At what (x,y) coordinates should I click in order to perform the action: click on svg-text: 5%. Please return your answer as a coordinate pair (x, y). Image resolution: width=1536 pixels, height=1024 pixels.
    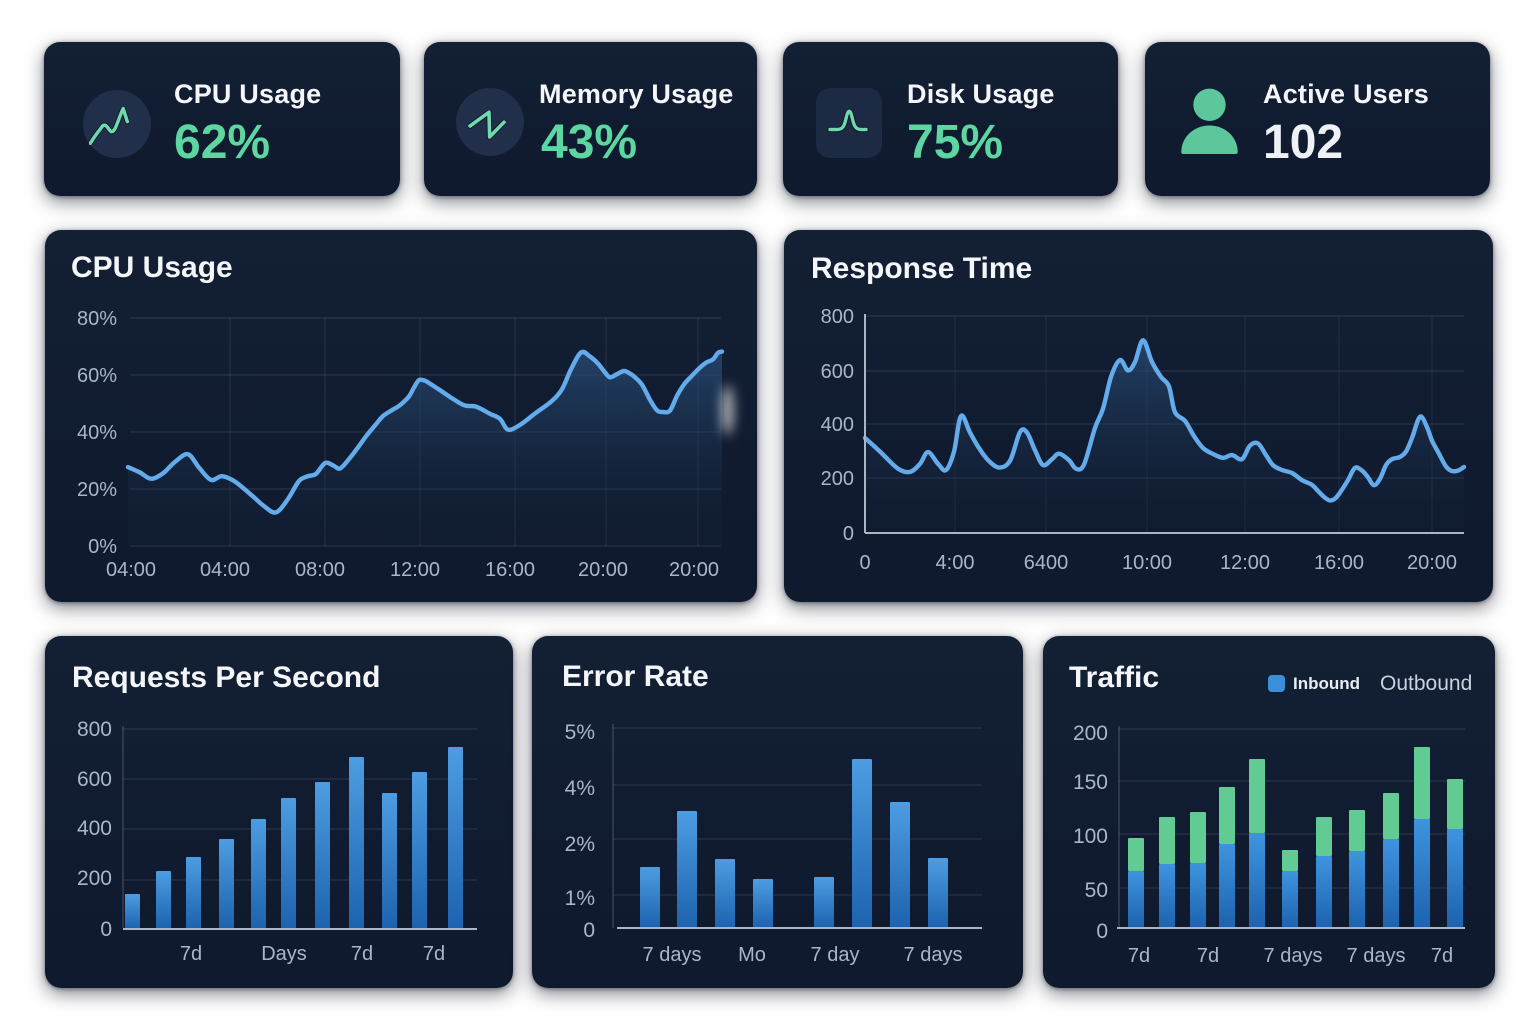
    Looking at the image, I should click on (580, 732).